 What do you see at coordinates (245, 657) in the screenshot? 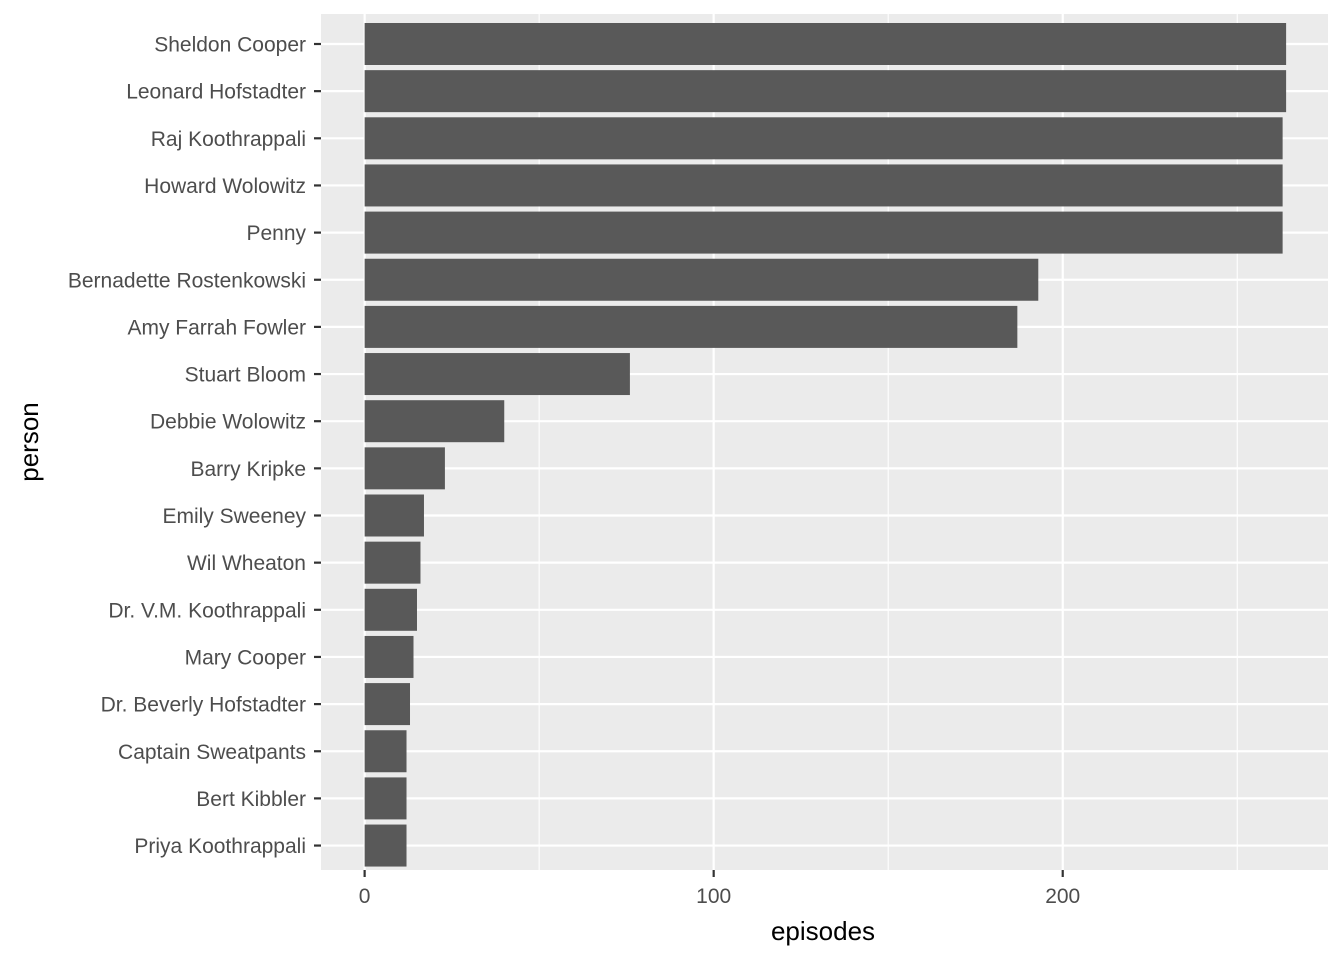
I see `y-tick-label: Mary Cooper` at bounding box center [245, 657].